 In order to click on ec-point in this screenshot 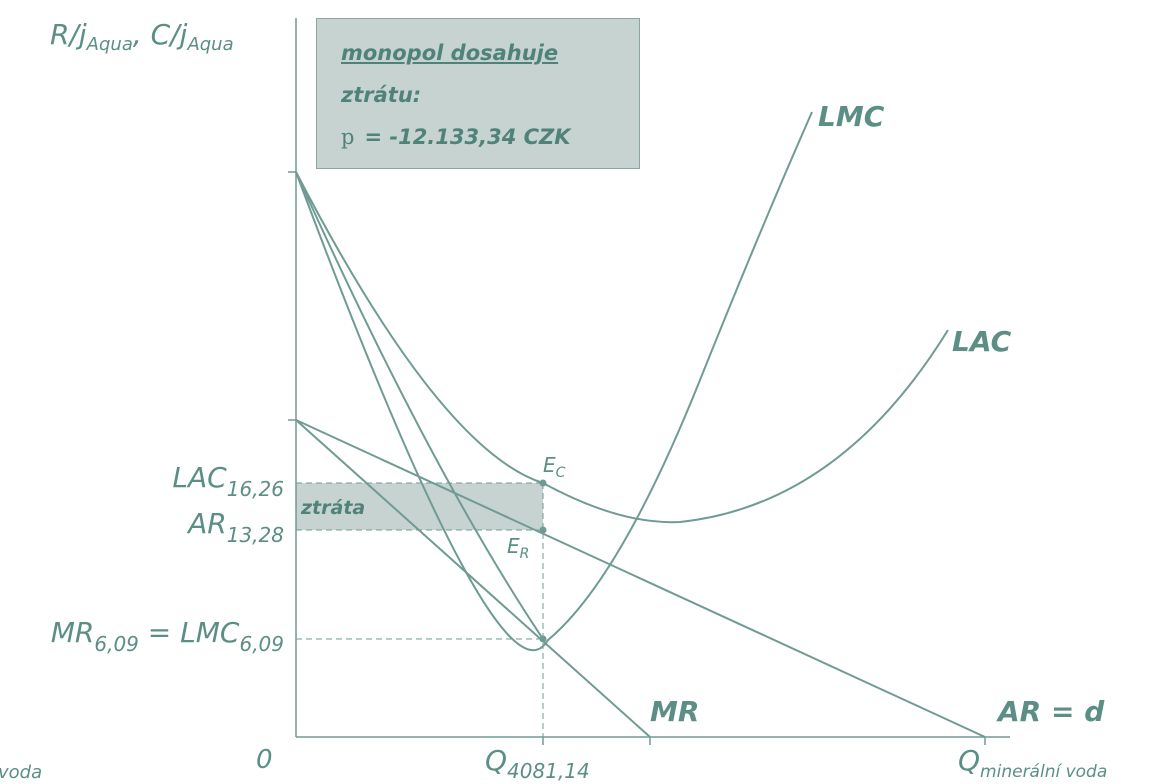, I will do `click(543, 483)`.